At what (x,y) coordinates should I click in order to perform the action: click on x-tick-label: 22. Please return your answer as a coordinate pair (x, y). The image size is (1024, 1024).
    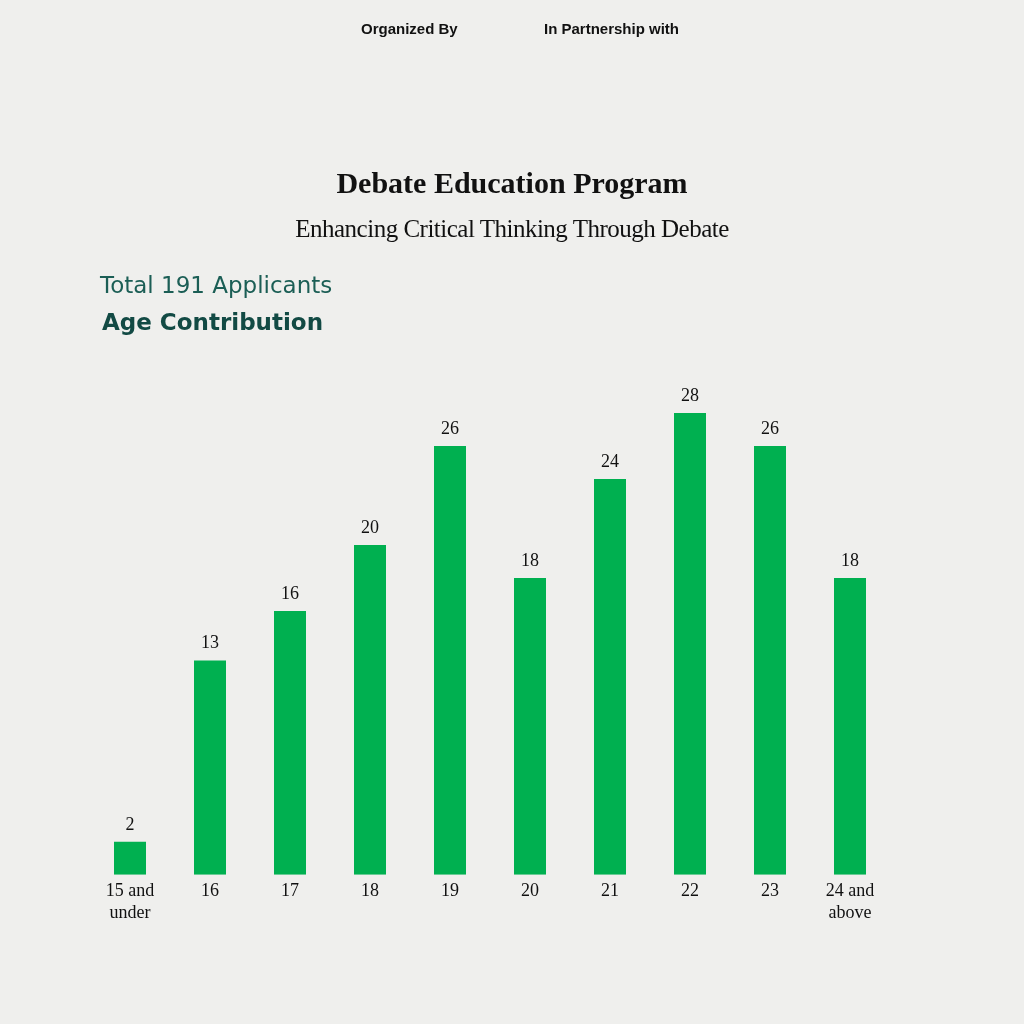
    Looking at the image, I should click on (690, 890).